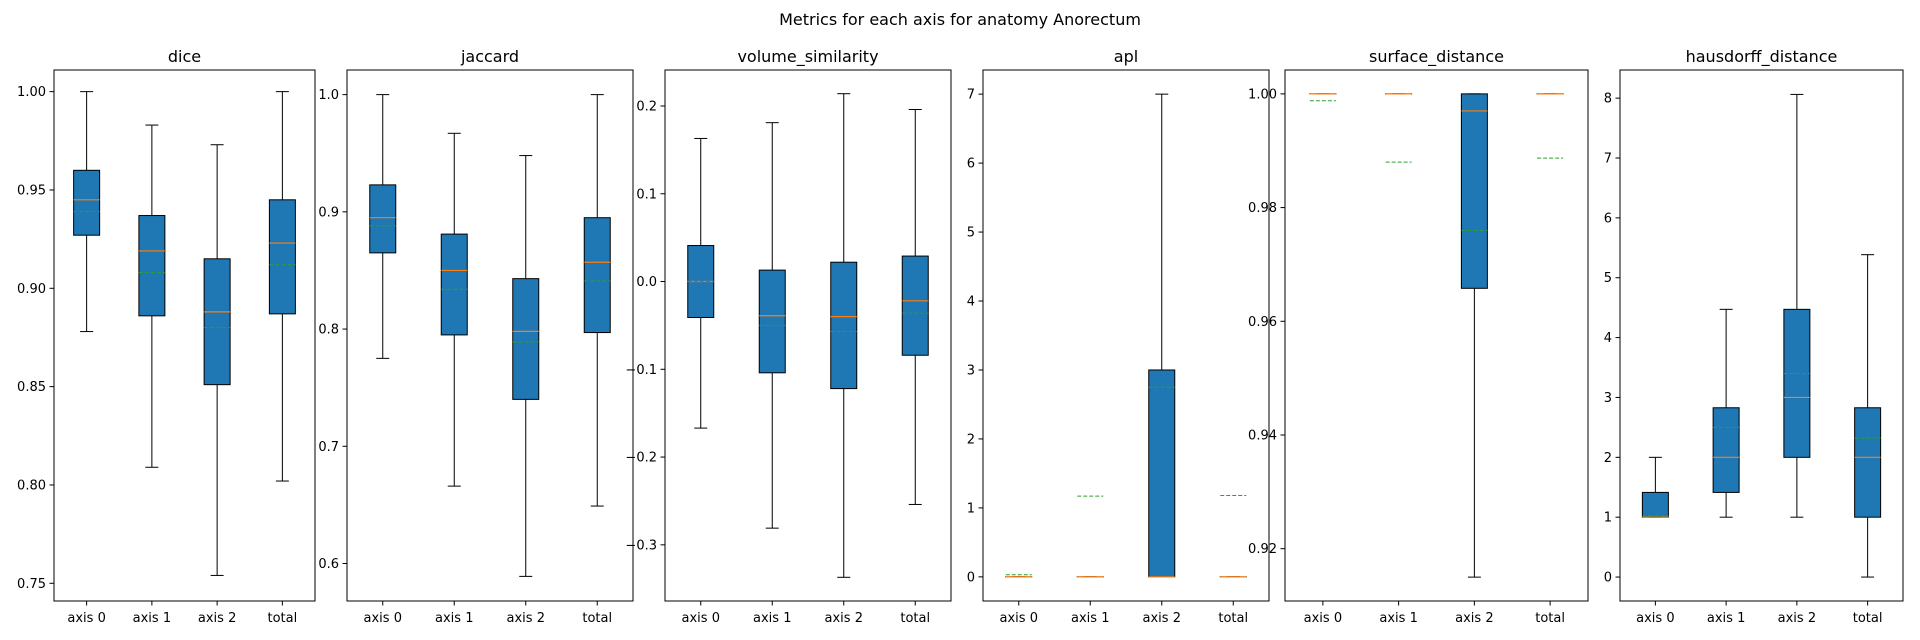 The width and height of the screenshot is (1920, 640). Describe the element at coordinates (328, 447) in the screenshot. I see `y-tick-label: 0.7` at that location.